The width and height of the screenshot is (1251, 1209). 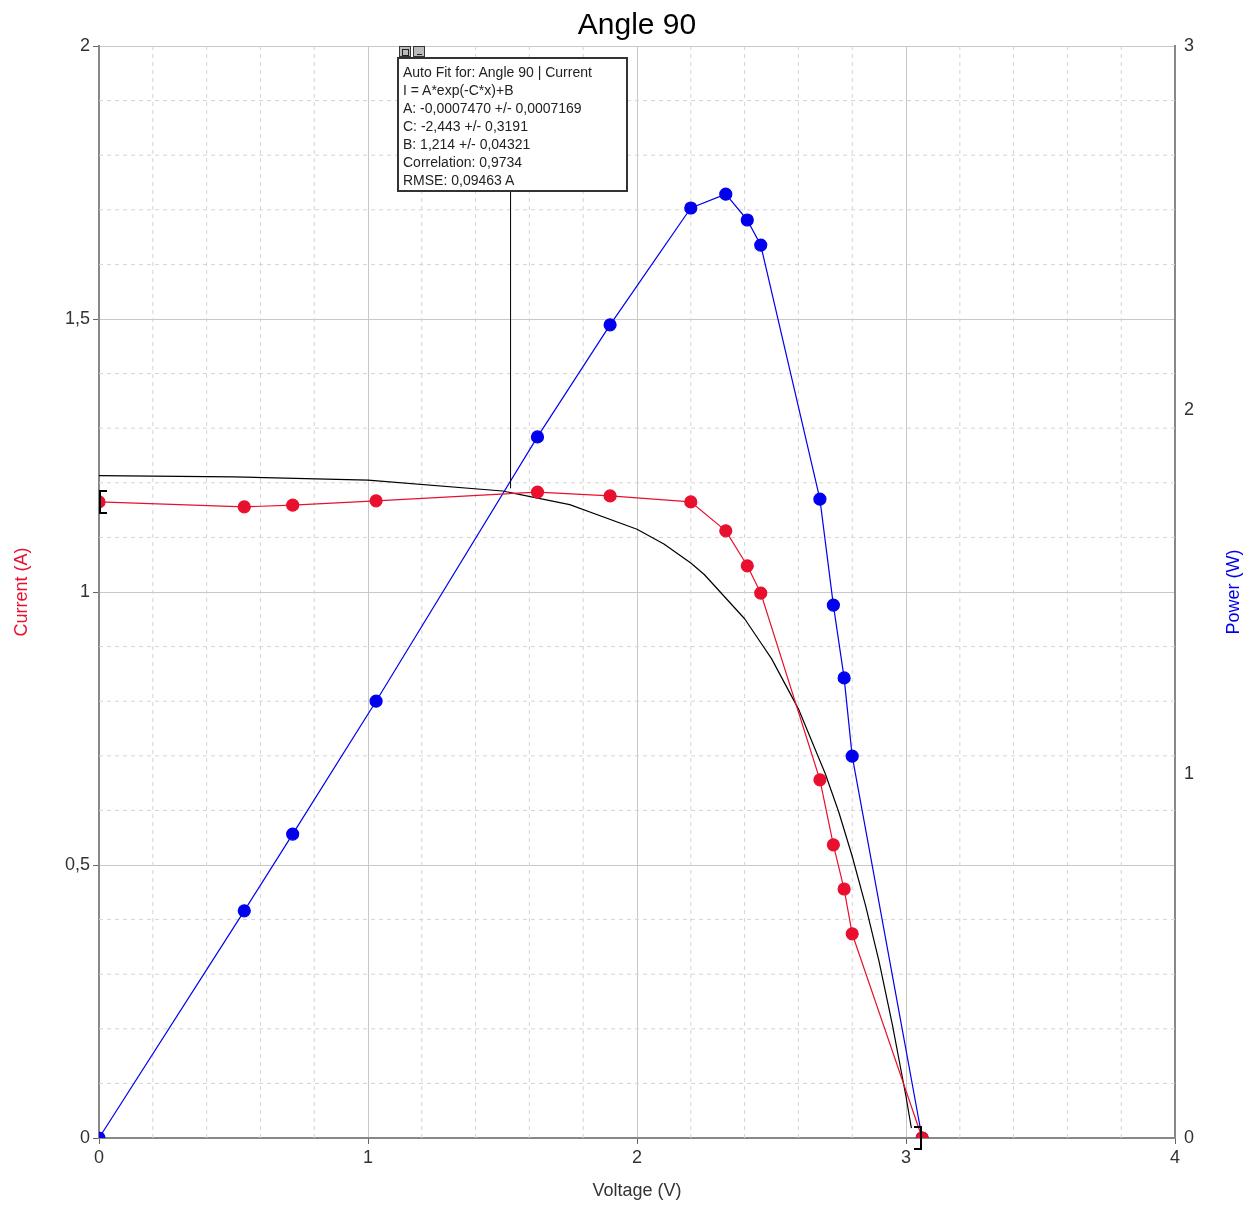 What do you see at coordinates (1189, 1136) in the screenshot?
I see `y2-tick-label: 0` at bounding box center [1189, 1136].